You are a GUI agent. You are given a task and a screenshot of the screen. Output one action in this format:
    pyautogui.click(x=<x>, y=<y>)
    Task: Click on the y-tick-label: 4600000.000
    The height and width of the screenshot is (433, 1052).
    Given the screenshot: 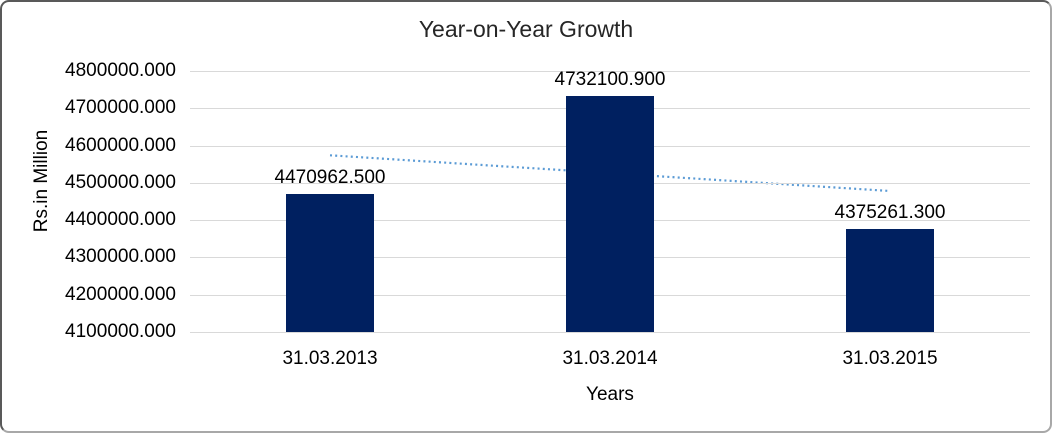 What is the action you would take?
    pyautogui.click(x=120, y=145)
    